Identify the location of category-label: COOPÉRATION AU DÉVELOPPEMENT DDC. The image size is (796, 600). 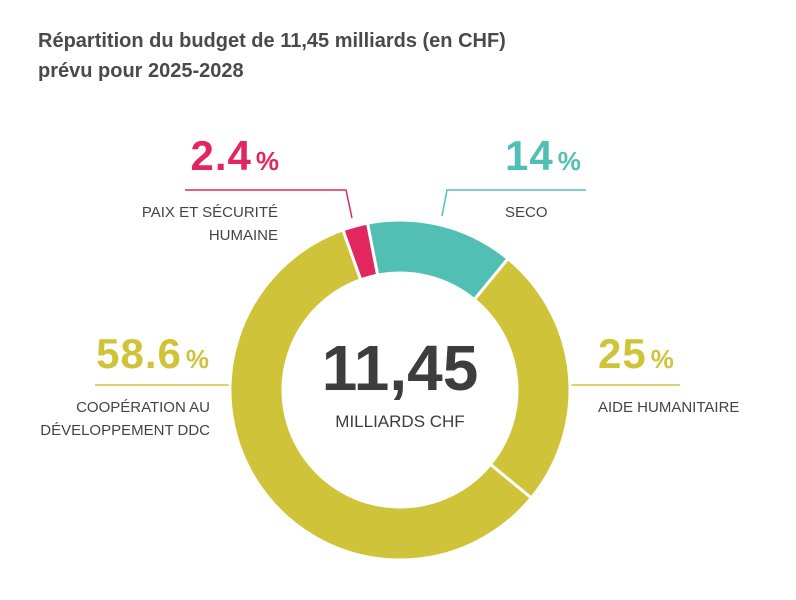
(125, 419).